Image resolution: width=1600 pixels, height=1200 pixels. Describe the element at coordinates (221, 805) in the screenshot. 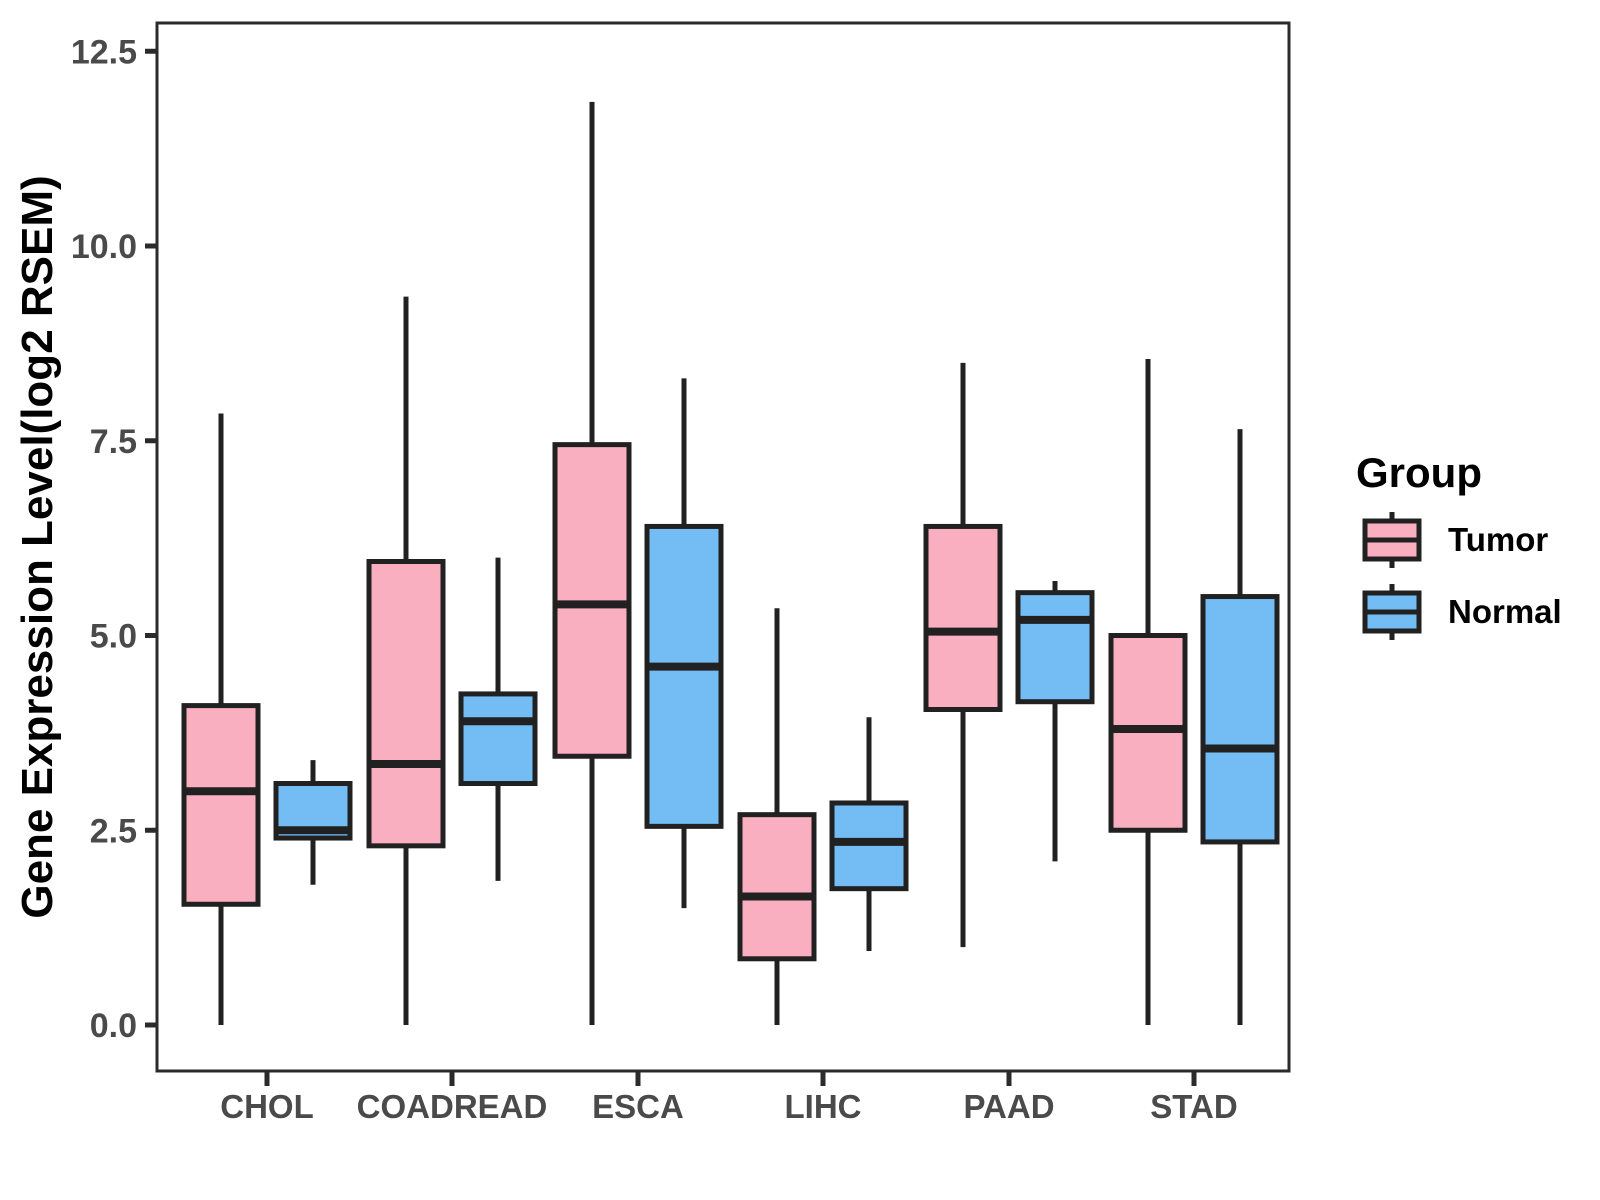

I see `tumor-box-CHOL` at that location.